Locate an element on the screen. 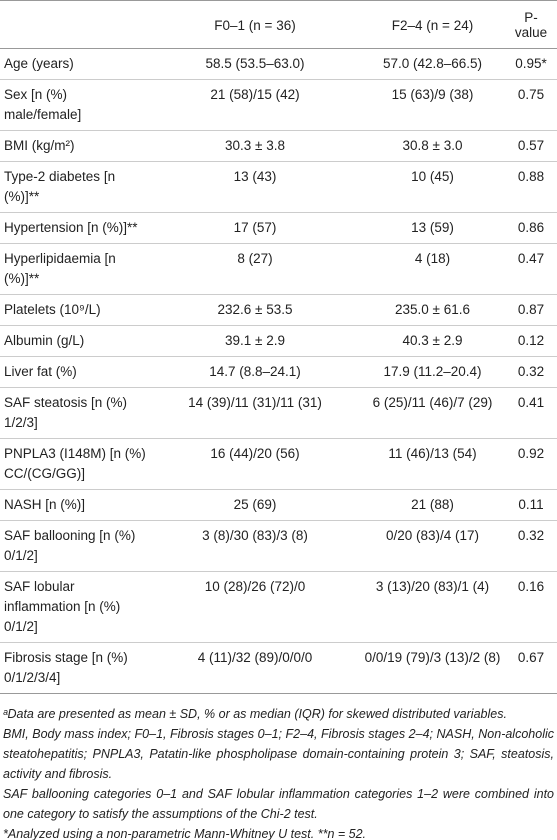 The width and height of the screenshot is (557, 840). table-cell: 16 (44)/20 (56) is located at coordinates (255, 464).